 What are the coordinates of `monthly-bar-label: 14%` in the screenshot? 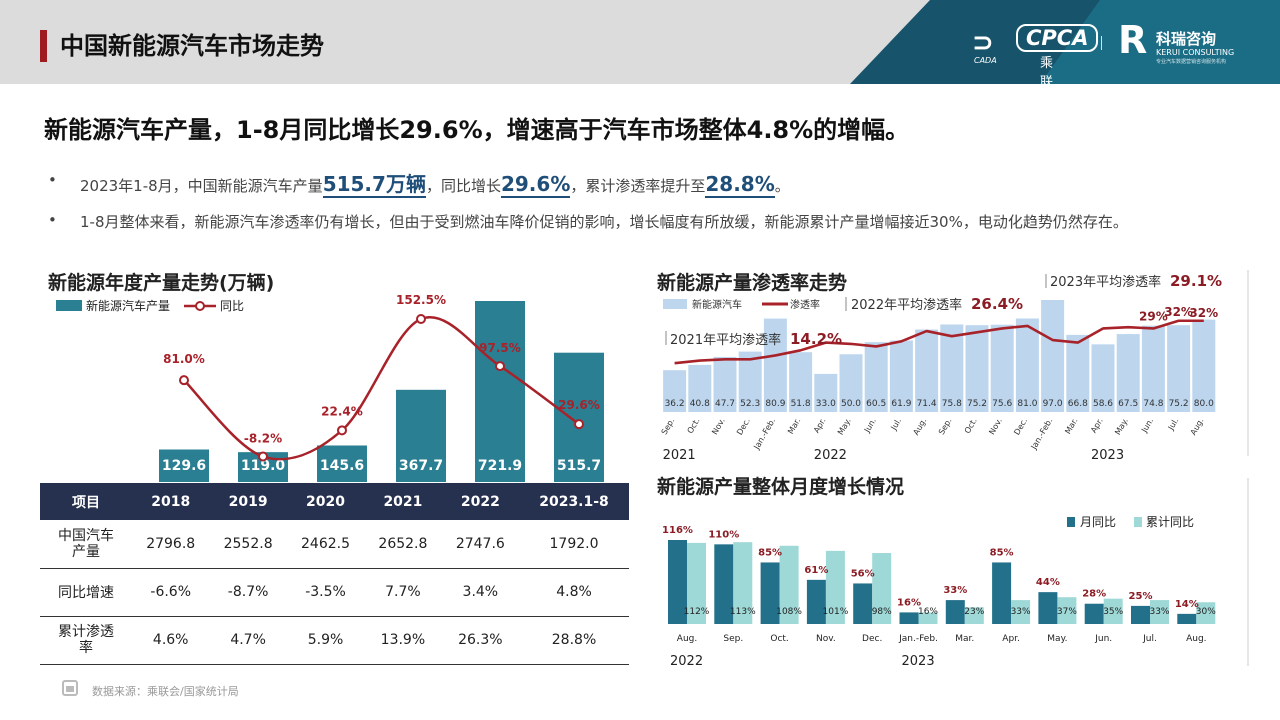 It's located at (1187, 604).